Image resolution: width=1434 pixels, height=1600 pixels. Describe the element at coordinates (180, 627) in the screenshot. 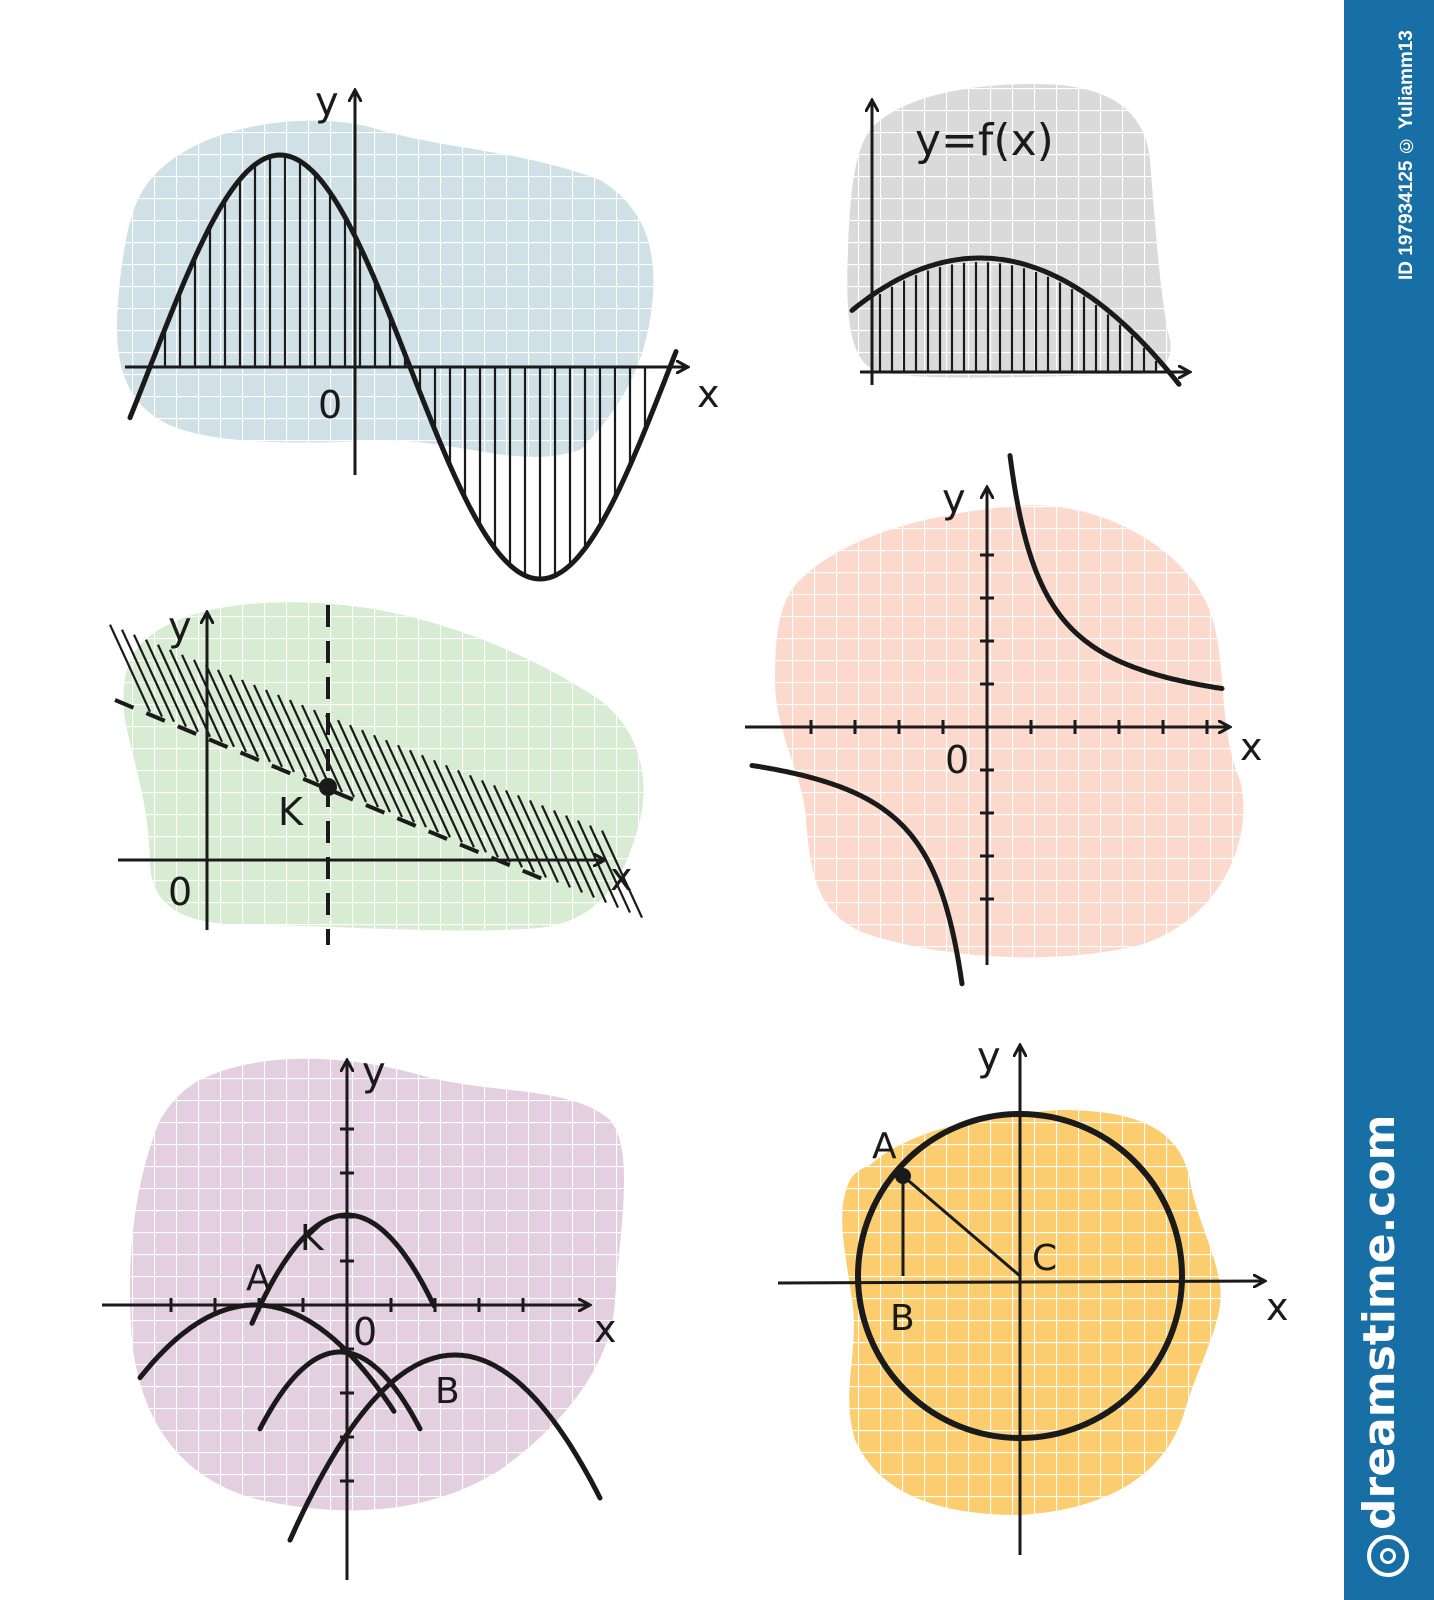

I see `inequality-y-label: y` at that location.